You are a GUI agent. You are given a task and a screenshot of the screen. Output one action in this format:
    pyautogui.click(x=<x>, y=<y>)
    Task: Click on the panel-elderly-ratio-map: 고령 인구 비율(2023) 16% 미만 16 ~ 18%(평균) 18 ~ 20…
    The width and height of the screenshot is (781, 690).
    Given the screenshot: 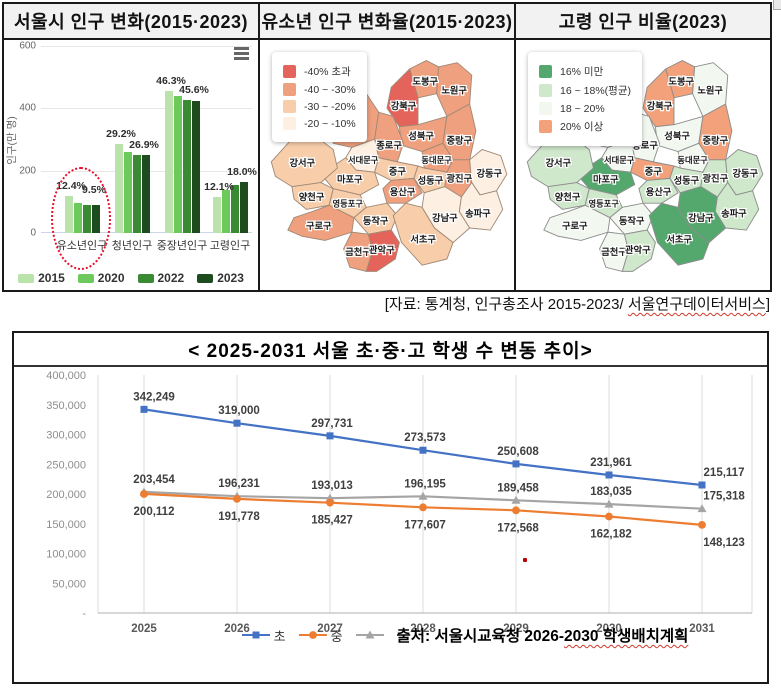 What is the action you would take?
    pyautogui.click(x=642, y=147)
    